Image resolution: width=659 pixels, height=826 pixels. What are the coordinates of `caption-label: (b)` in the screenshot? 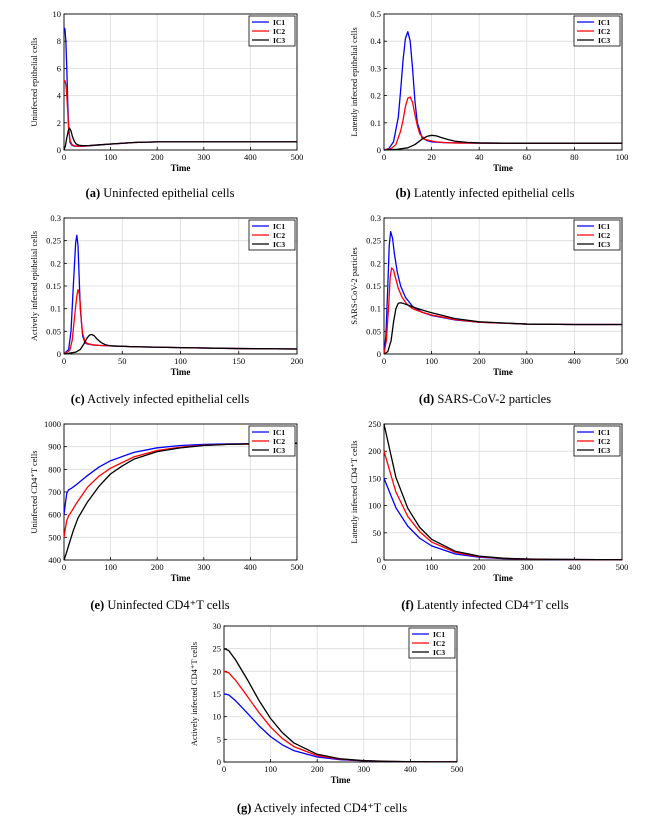 It's located at (403, 193).